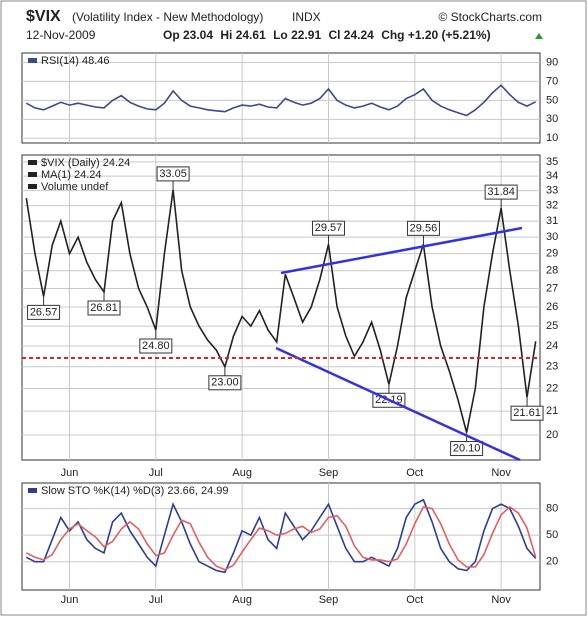  I want to click on legend-label: Volume undef, so click(75, 187).